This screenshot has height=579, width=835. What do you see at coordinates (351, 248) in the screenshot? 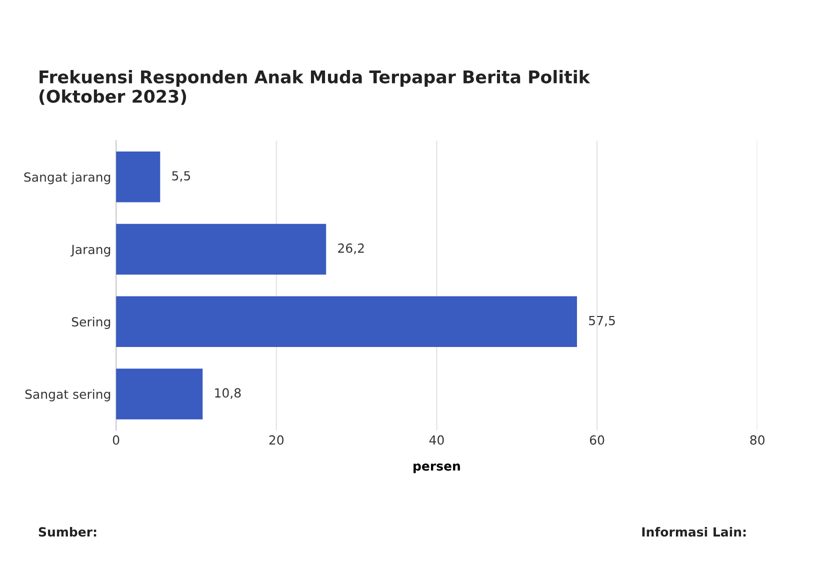
I see `data-label: 26,2` at bounding box center [351, 248].